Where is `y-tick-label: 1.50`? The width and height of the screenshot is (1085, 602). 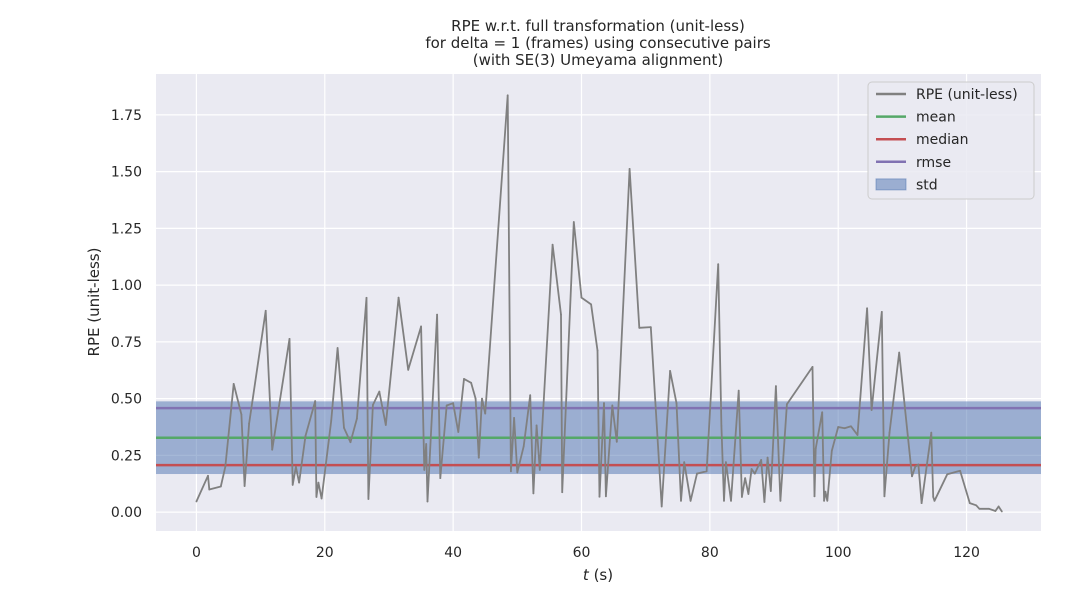 y-tick-label: 1.50 is located at coordinates (126, 173).